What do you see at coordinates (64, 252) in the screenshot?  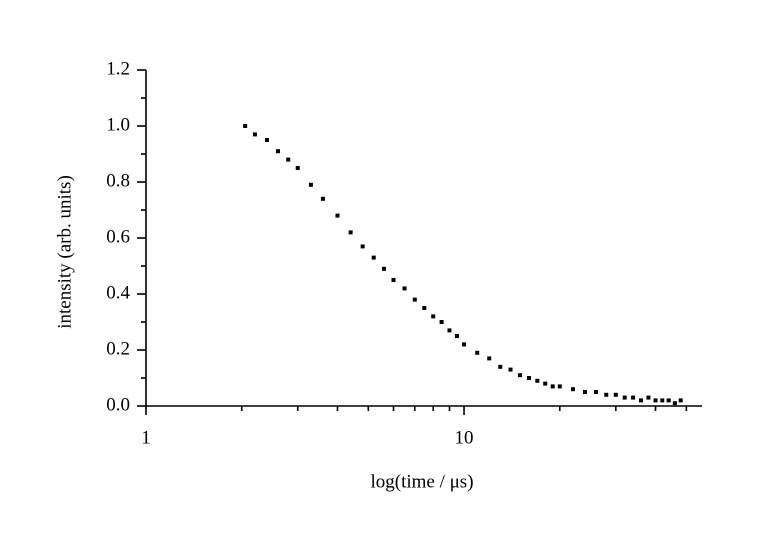 I see `y-axis-label: intensity (arb. units)` at bounding box center [64, 252].